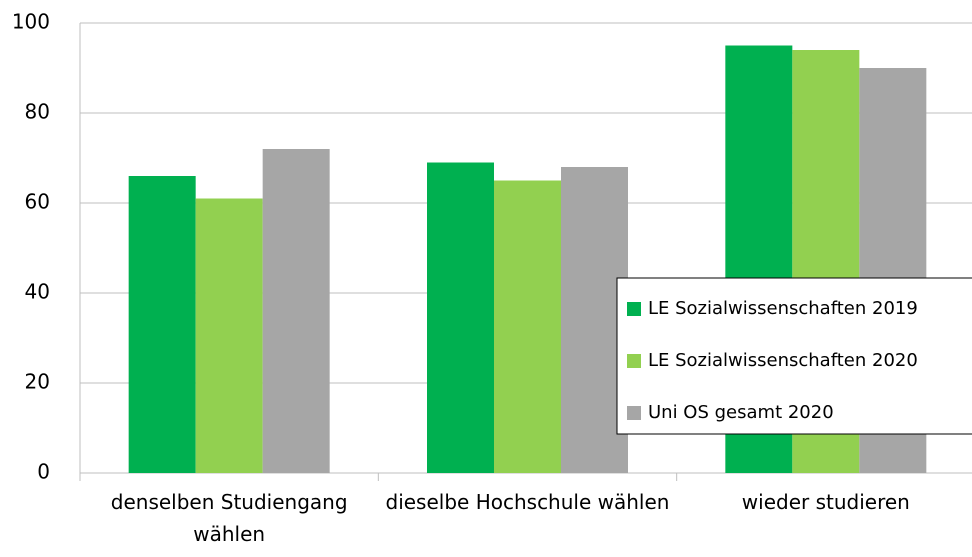 This screenshot has width=972, height=557. Describe the element at coordinates (825, 502) in the screenshot. I see `x-tick-label: wieder studieren` at that location.